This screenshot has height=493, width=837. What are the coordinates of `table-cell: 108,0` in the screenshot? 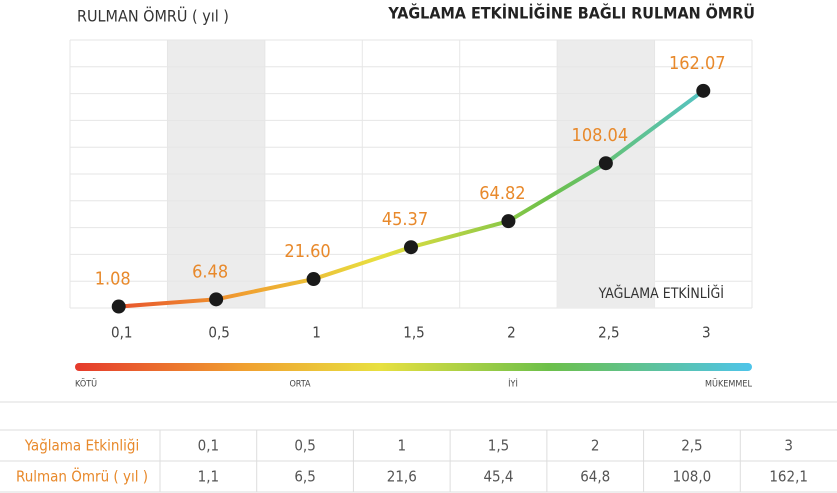 It's located at (692, 477).